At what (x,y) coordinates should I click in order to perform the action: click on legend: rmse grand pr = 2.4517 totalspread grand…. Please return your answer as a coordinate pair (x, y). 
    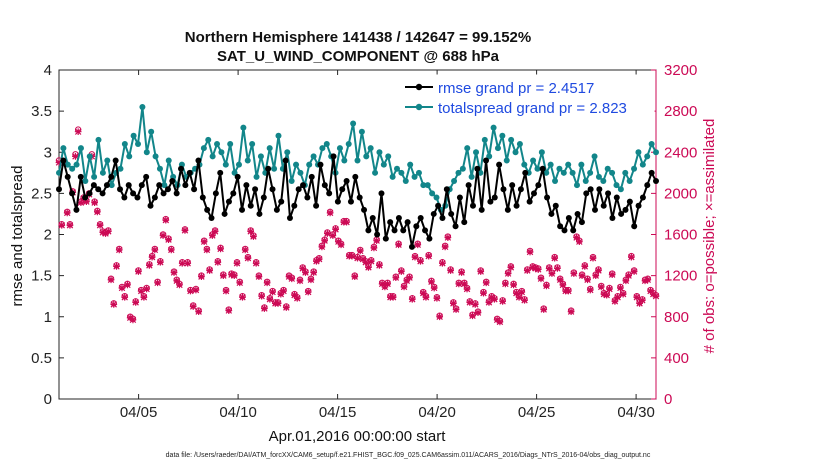
    Looking at the image, I should click on (526, 96).